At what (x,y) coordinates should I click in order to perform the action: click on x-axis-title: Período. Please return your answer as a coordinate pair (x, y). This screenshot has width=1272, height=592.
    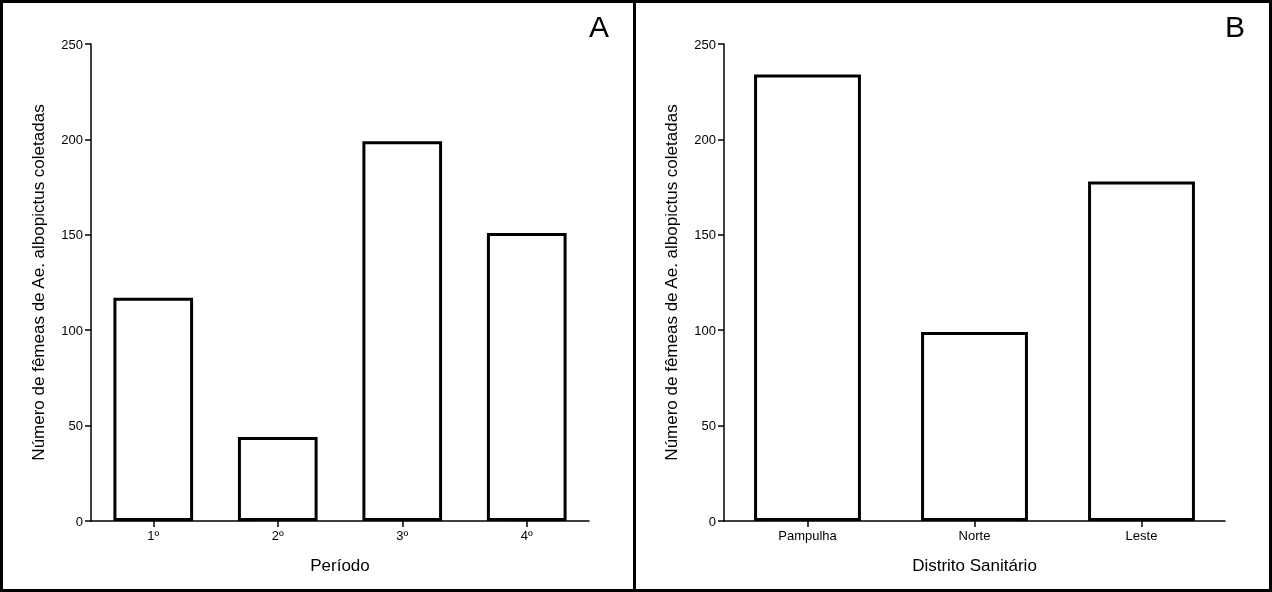
    Looking at the image, I should click on (340, 565).